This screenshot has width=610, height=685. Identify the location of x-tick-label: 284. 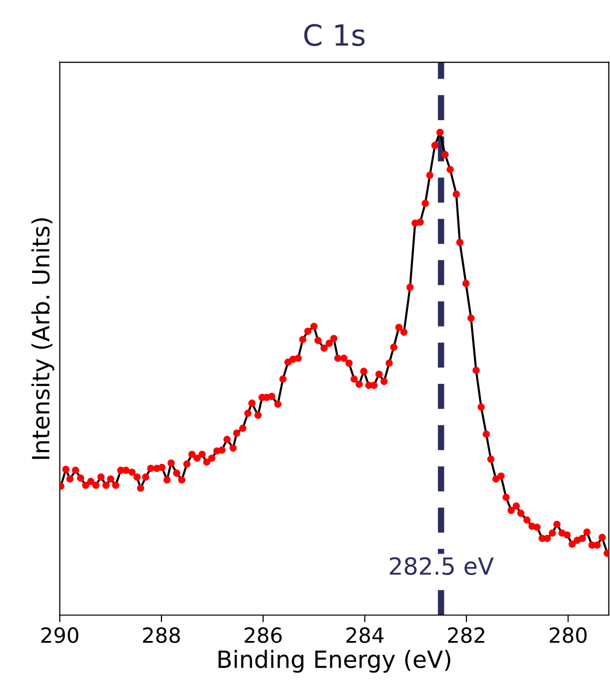
(365, 635).